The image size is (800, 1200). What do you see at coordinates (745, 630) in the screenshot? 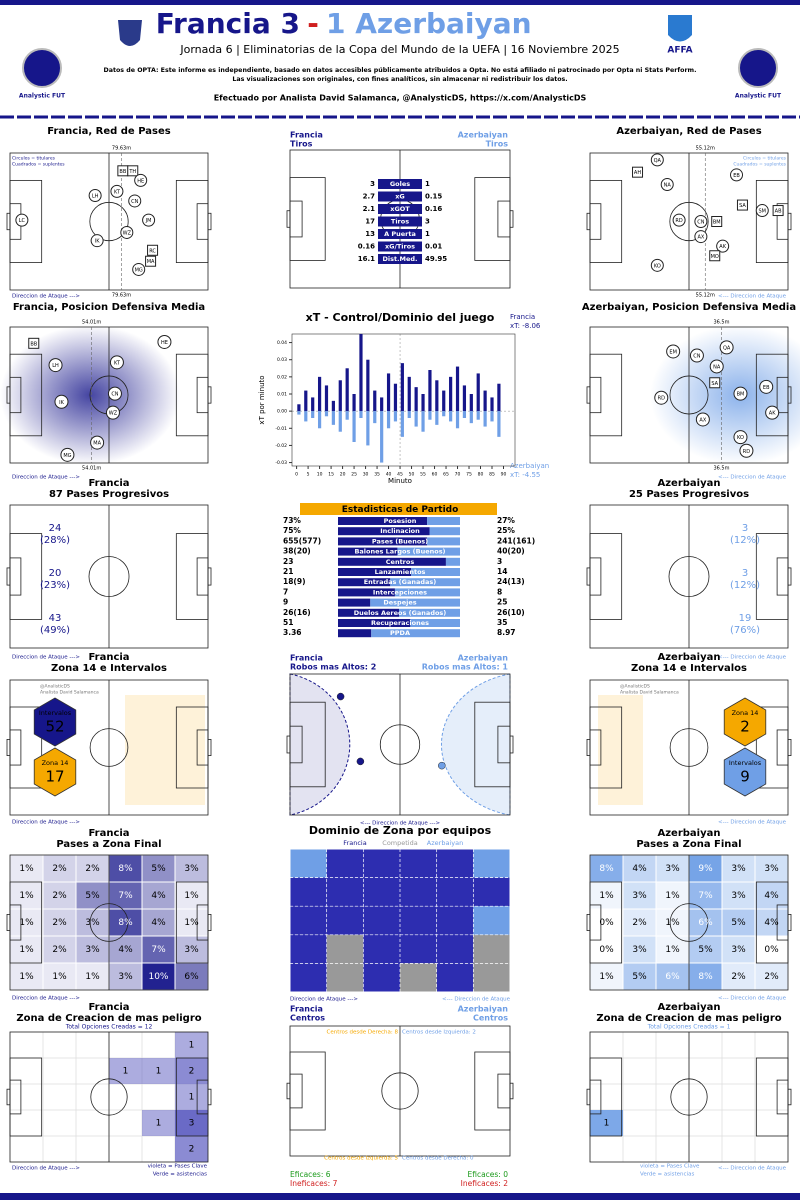
I see `zone-share: (76%)` at bounding box center [745, 630].